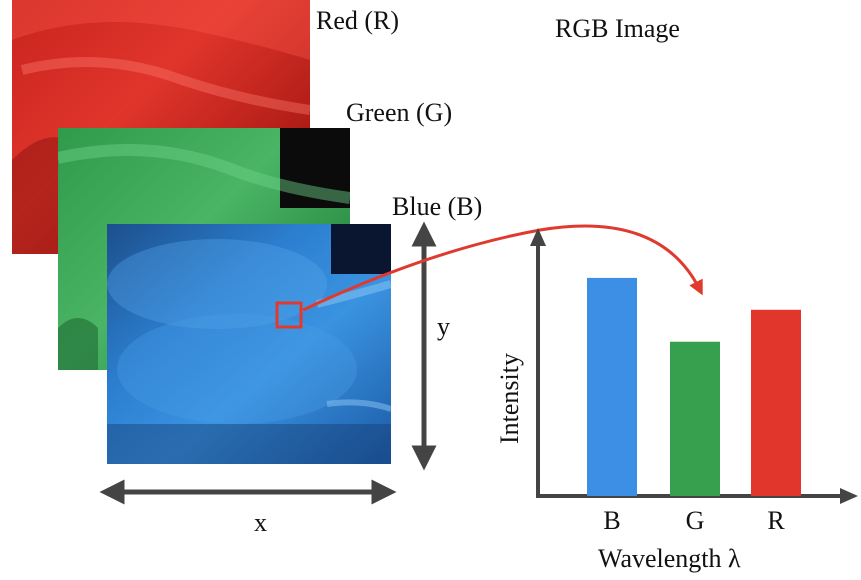  Describe the element at coordinates (289, 315) in the screenshot. I see `pixel-selection-box` at that location.